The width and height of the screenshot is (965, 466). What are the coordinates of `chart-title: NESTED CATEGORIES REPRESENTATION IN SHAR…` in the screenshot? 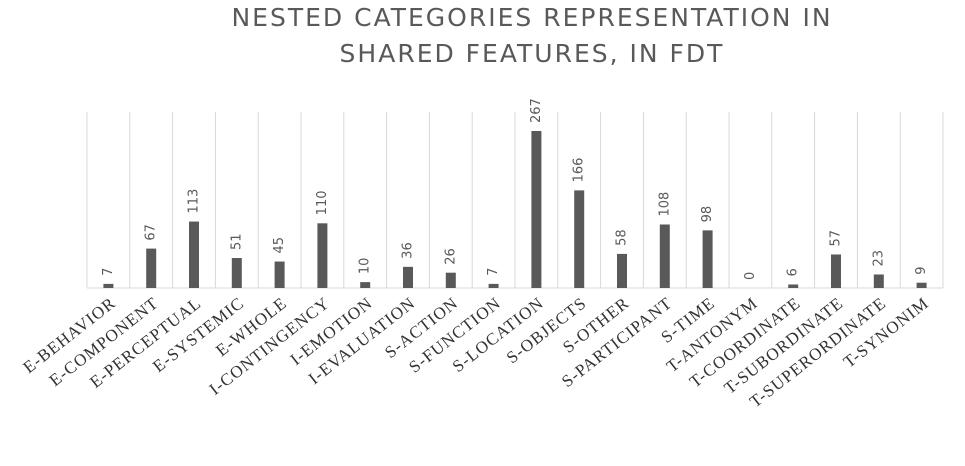 It's located at (532, 35).